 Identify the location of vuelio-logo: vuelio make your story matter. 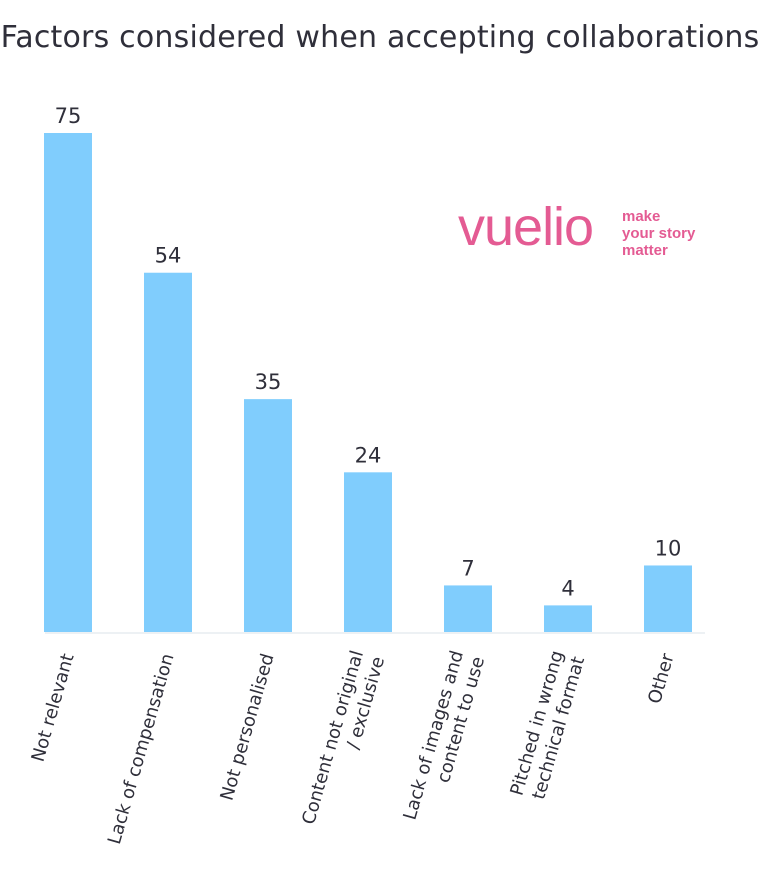
(593, 236).